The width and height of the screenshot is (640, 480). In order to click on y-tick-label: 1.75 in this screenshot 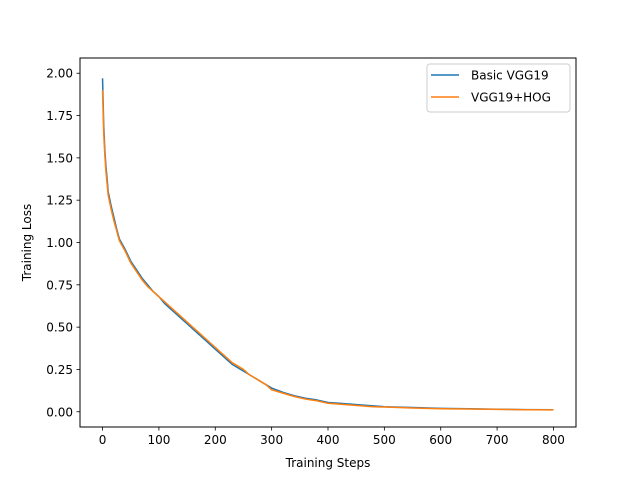, I will do `click(59, 116)`.